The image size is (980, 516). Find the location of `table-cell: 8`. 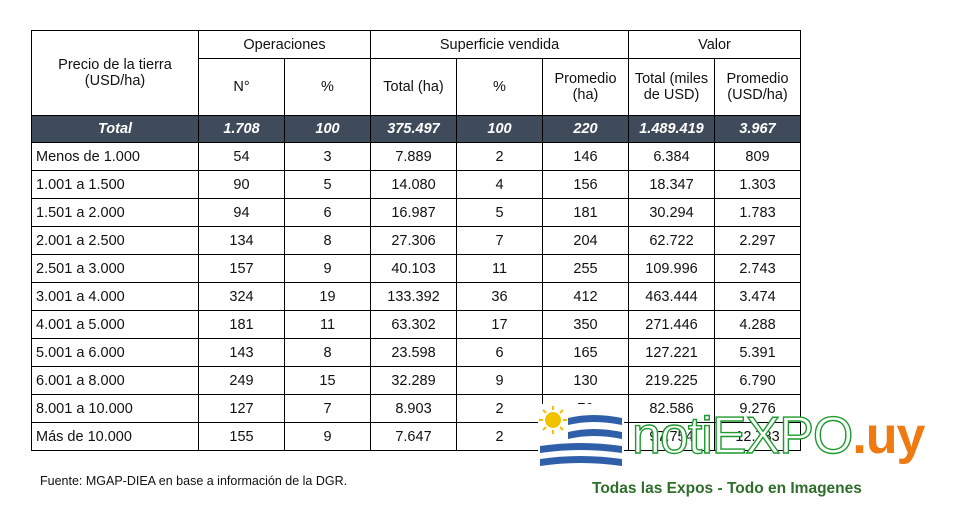

table-cell: 8 is located at coordinates (327, 240).